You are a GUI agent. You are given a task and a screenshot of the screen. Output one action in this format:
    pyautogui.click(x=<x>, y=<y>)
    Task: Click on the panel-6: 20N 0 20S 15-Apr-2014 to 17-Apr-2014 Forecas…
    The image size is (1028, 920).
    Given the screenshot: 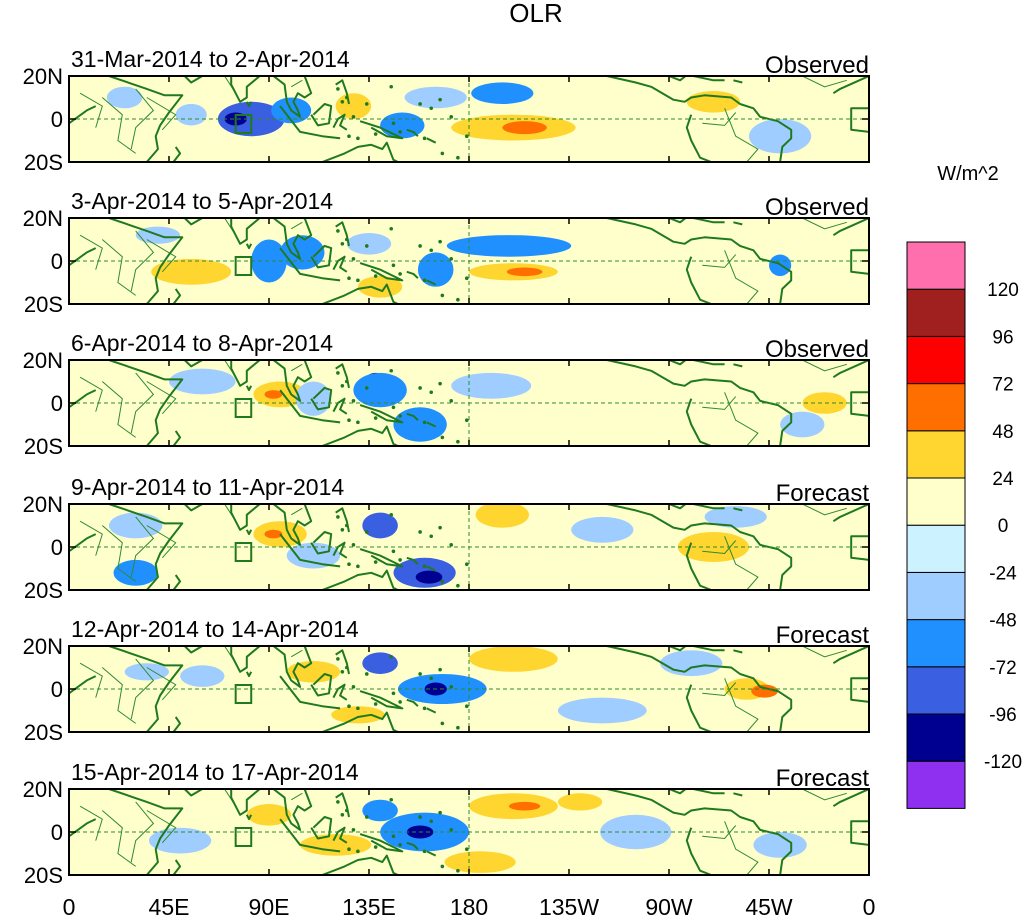 What is the action you would take?
    pyautogui.click(x=446, y=823)
    